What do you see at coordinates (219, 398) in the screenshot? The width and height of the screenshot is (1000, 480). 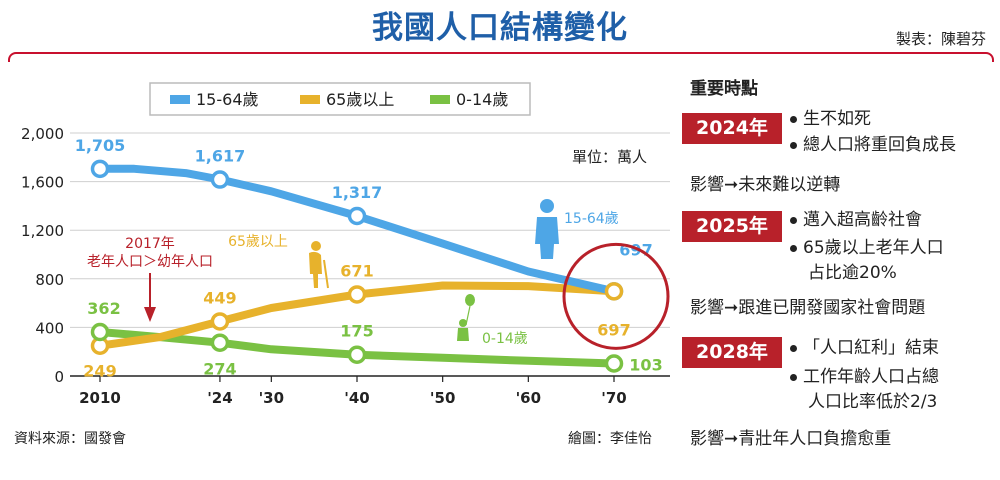 I see `x-tick-label: '24` at bounding box center [219, 398].